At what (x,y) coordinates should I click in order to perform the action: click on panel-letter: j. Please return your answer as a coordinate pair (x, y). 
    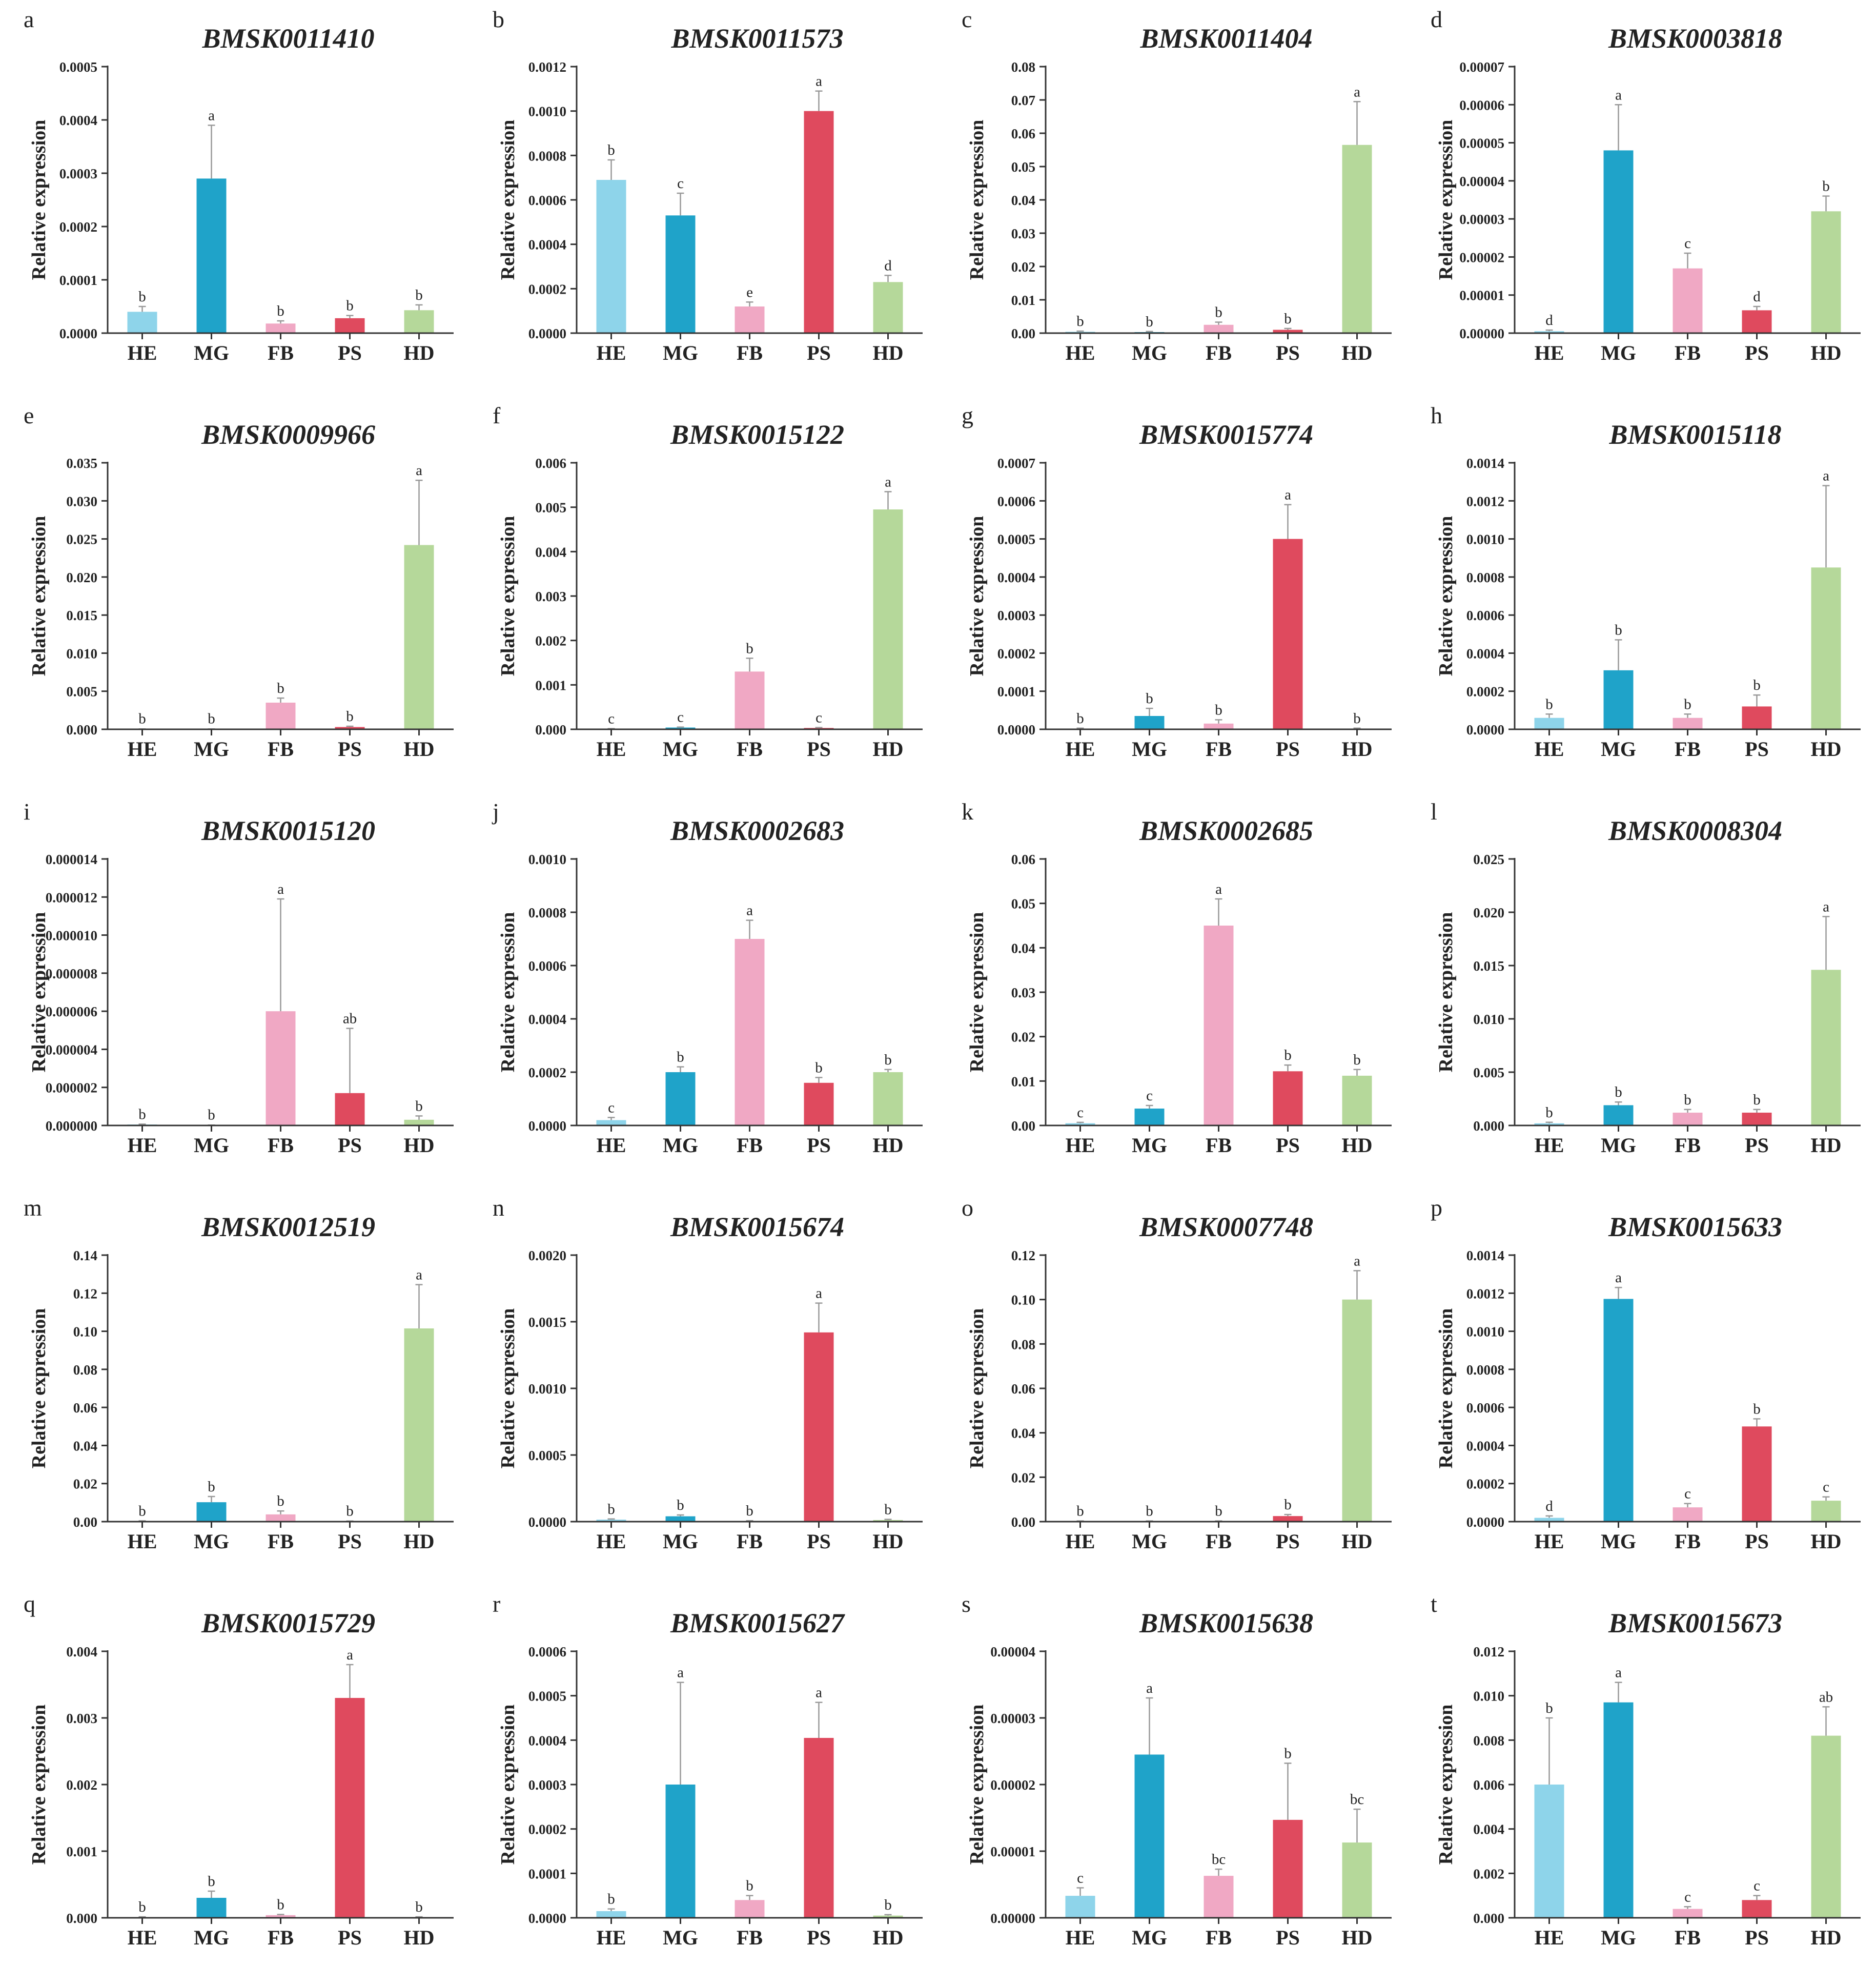
    Looking at the image, I should click on (495, 811).